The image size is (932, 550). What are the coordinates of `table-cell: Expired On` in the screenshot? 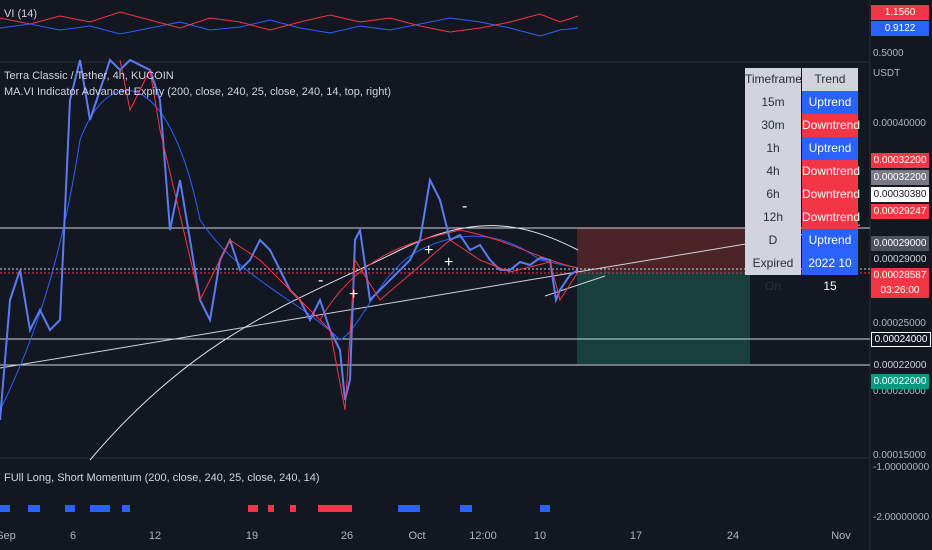 It's located at (773, 272).